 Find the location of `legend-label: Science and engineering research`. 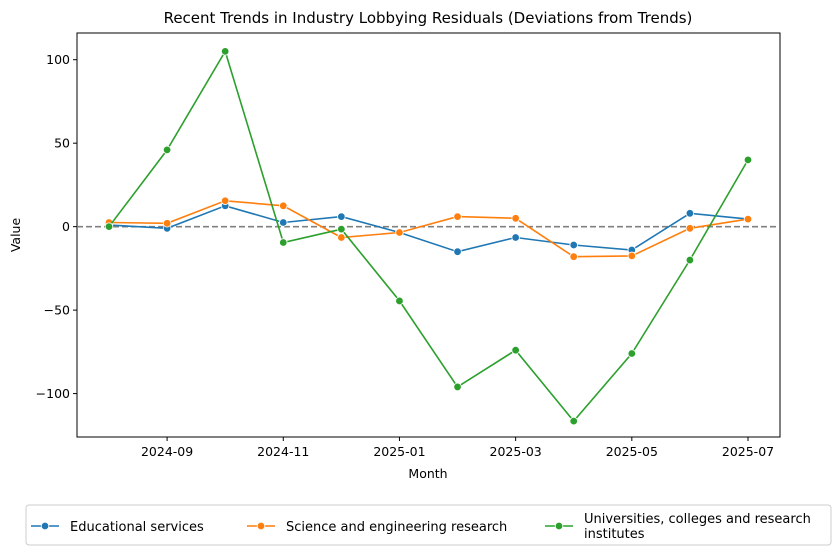

legend-label: Science and engineering research is located at coordinates (396, 527).